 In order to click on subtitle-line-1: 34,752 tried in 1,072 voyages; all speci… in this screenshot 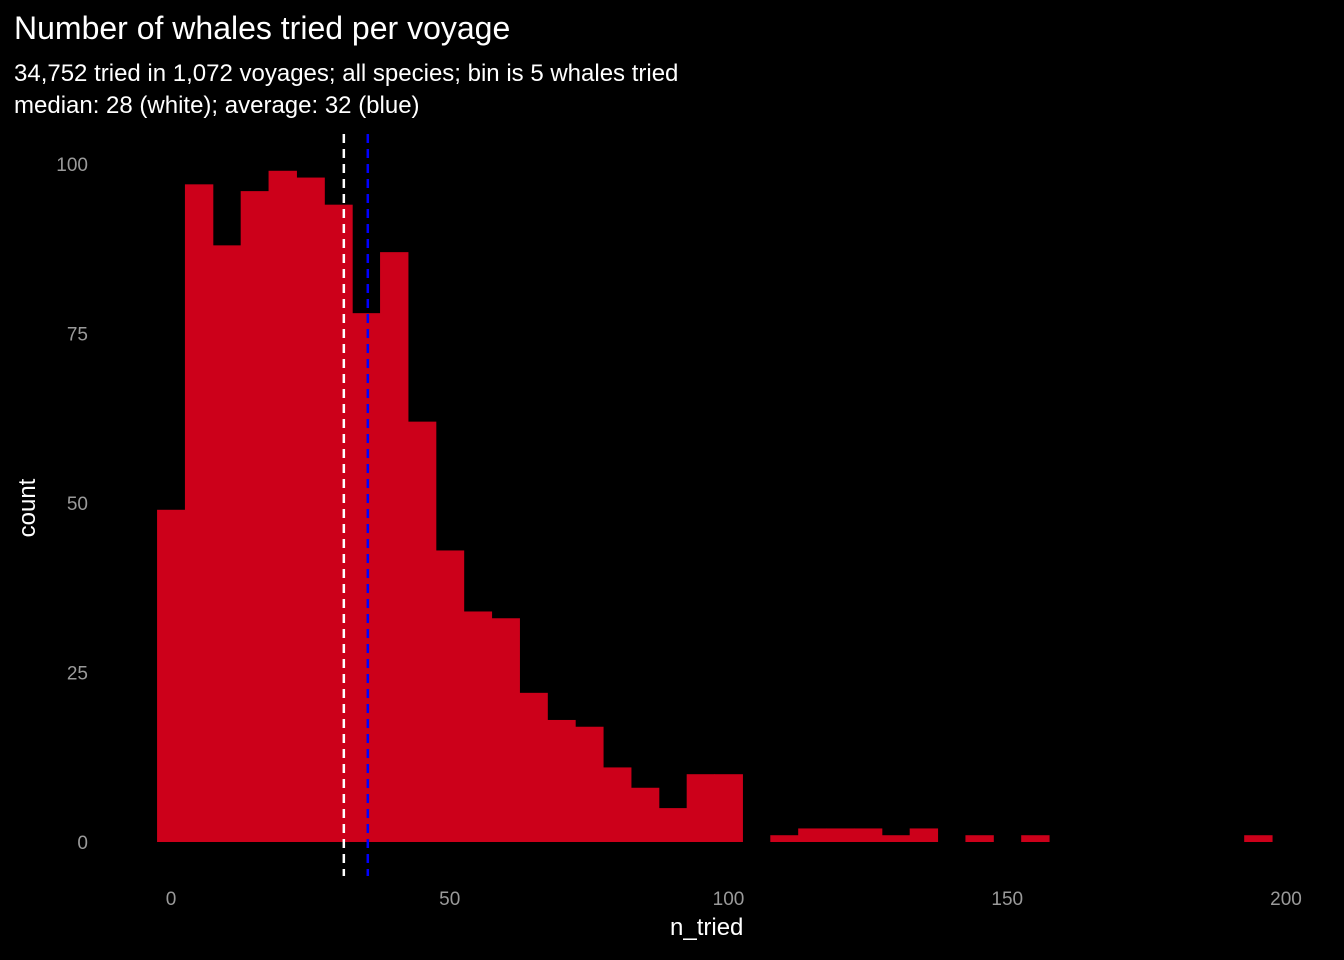, I will do `click(346, 73)`.